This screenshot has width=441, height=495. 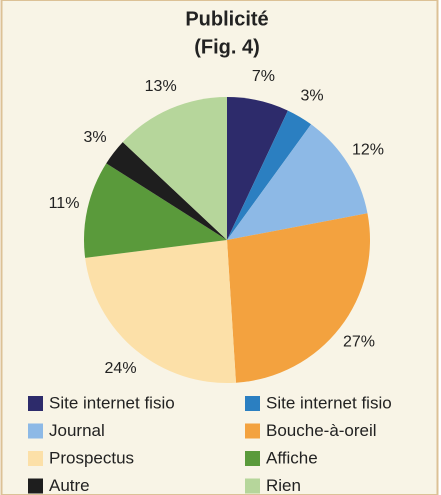 I want to click on legend-label: Rien, so click(x=283, y=485).